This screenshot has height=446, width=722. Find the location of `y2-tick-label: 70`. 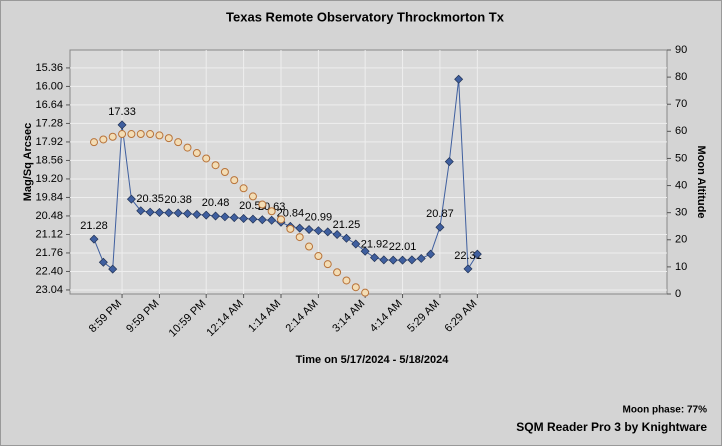

y2-tick-label: 70 is located at coordinates (681, 104).